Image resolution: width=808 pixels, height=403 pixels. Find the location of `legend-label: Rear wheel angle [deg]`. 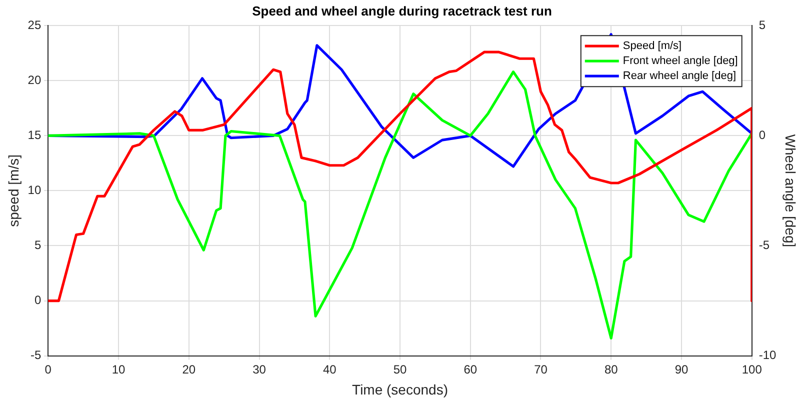

legend-label: Rear wheel angle [deg] is located at coordinates (679, 76).